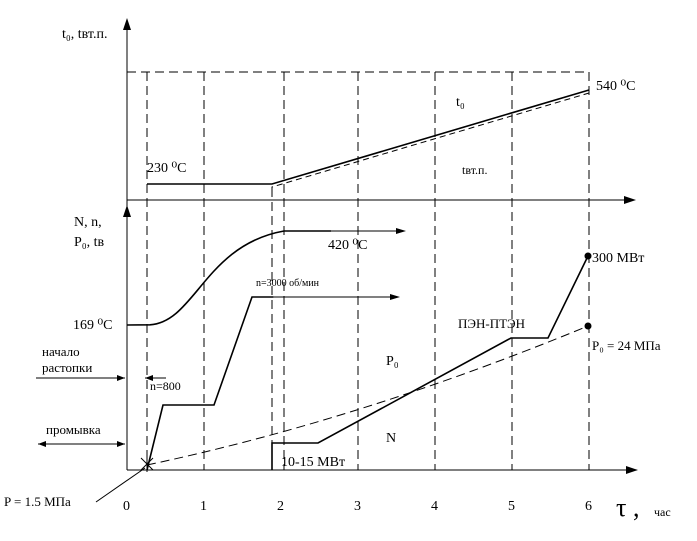 This screenshot has width=697, height=541. I want to click on separator-arrow, so click(630, 200).